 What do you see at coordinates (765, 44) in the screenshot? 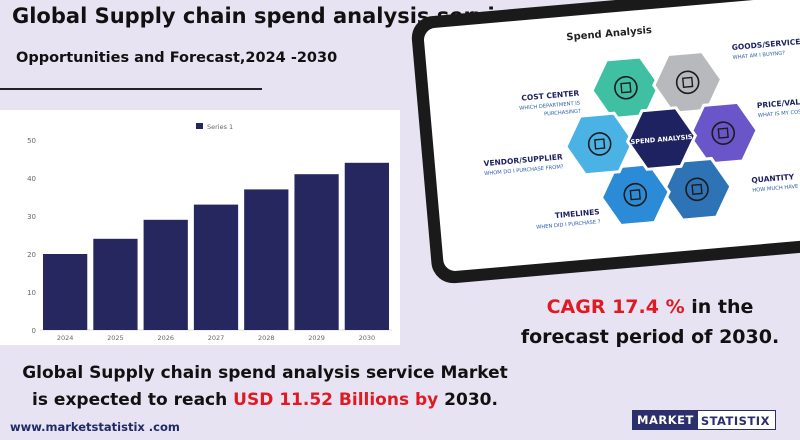
I see `goods-services-label: GOODS/SERVICES` at bounding box center [765, 44].